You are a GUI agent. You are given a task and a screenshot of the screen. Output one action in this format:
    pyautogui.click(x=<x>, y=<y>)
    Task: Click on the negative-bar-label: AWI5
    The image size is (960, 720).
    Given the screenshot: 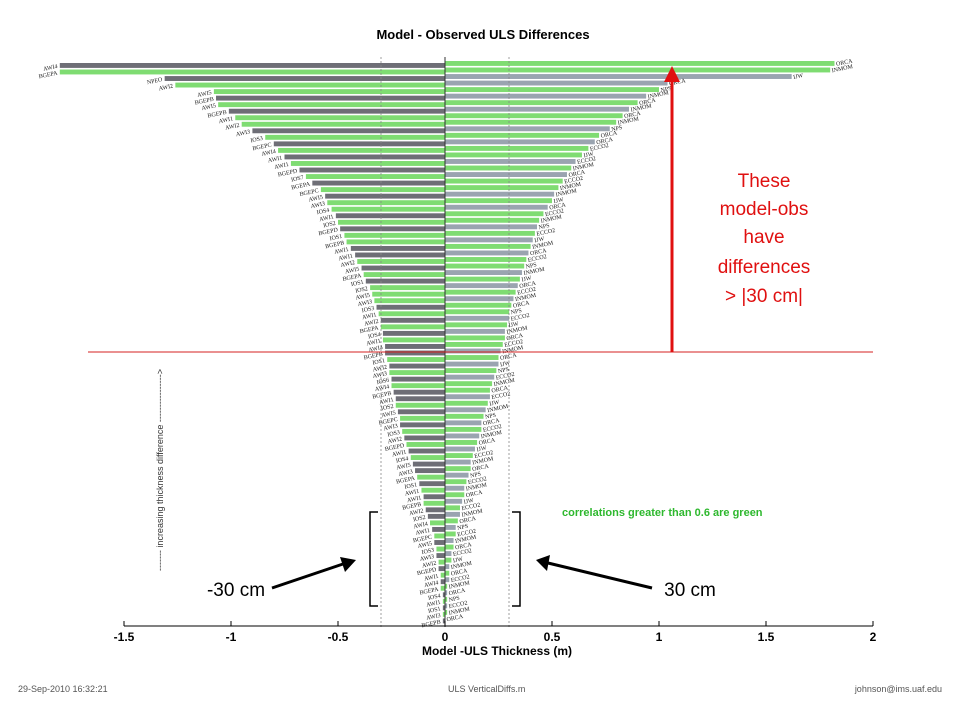 What is the action you would take?
    pyautogui.click(x=208, y=107)
    